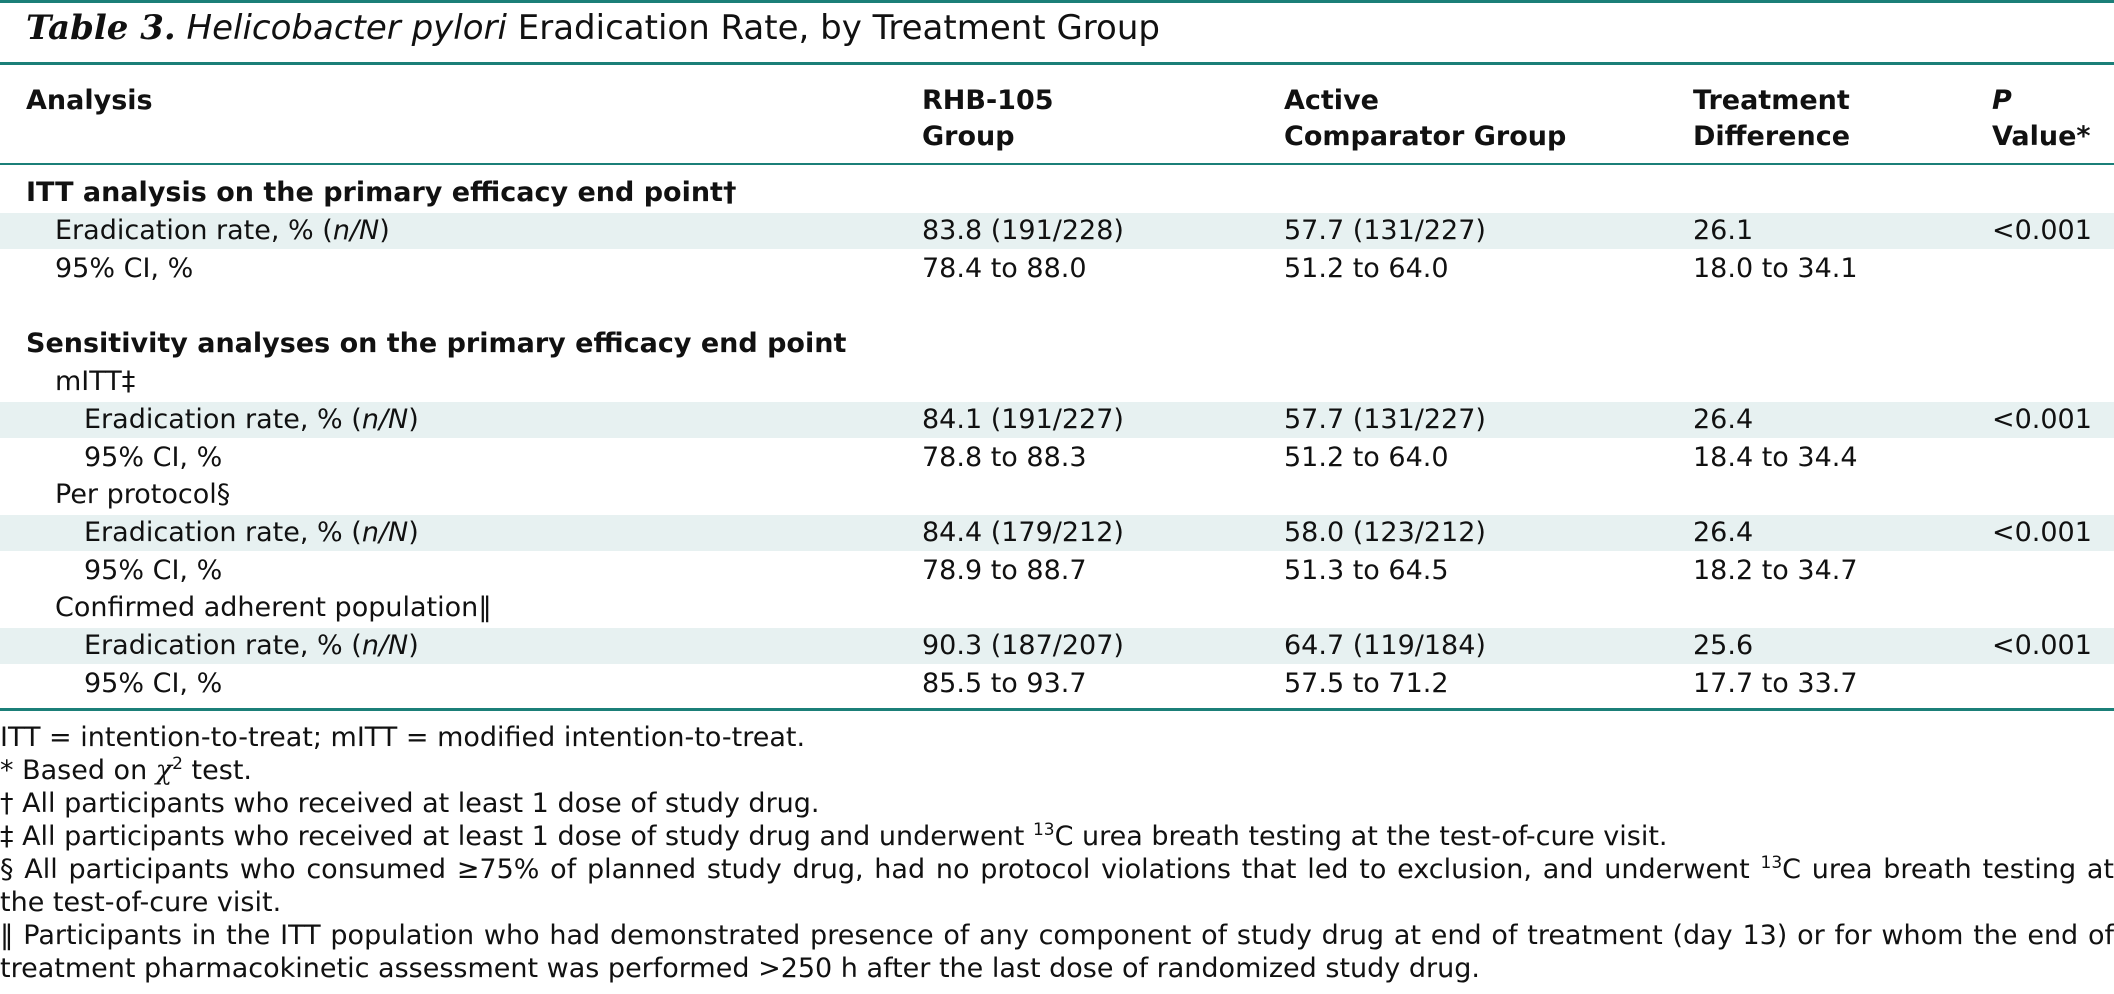  Describe the element at coordinates (1023, 230) in the screenshot. I see `cell-rhb: 83.8 (191/228)` at that location.